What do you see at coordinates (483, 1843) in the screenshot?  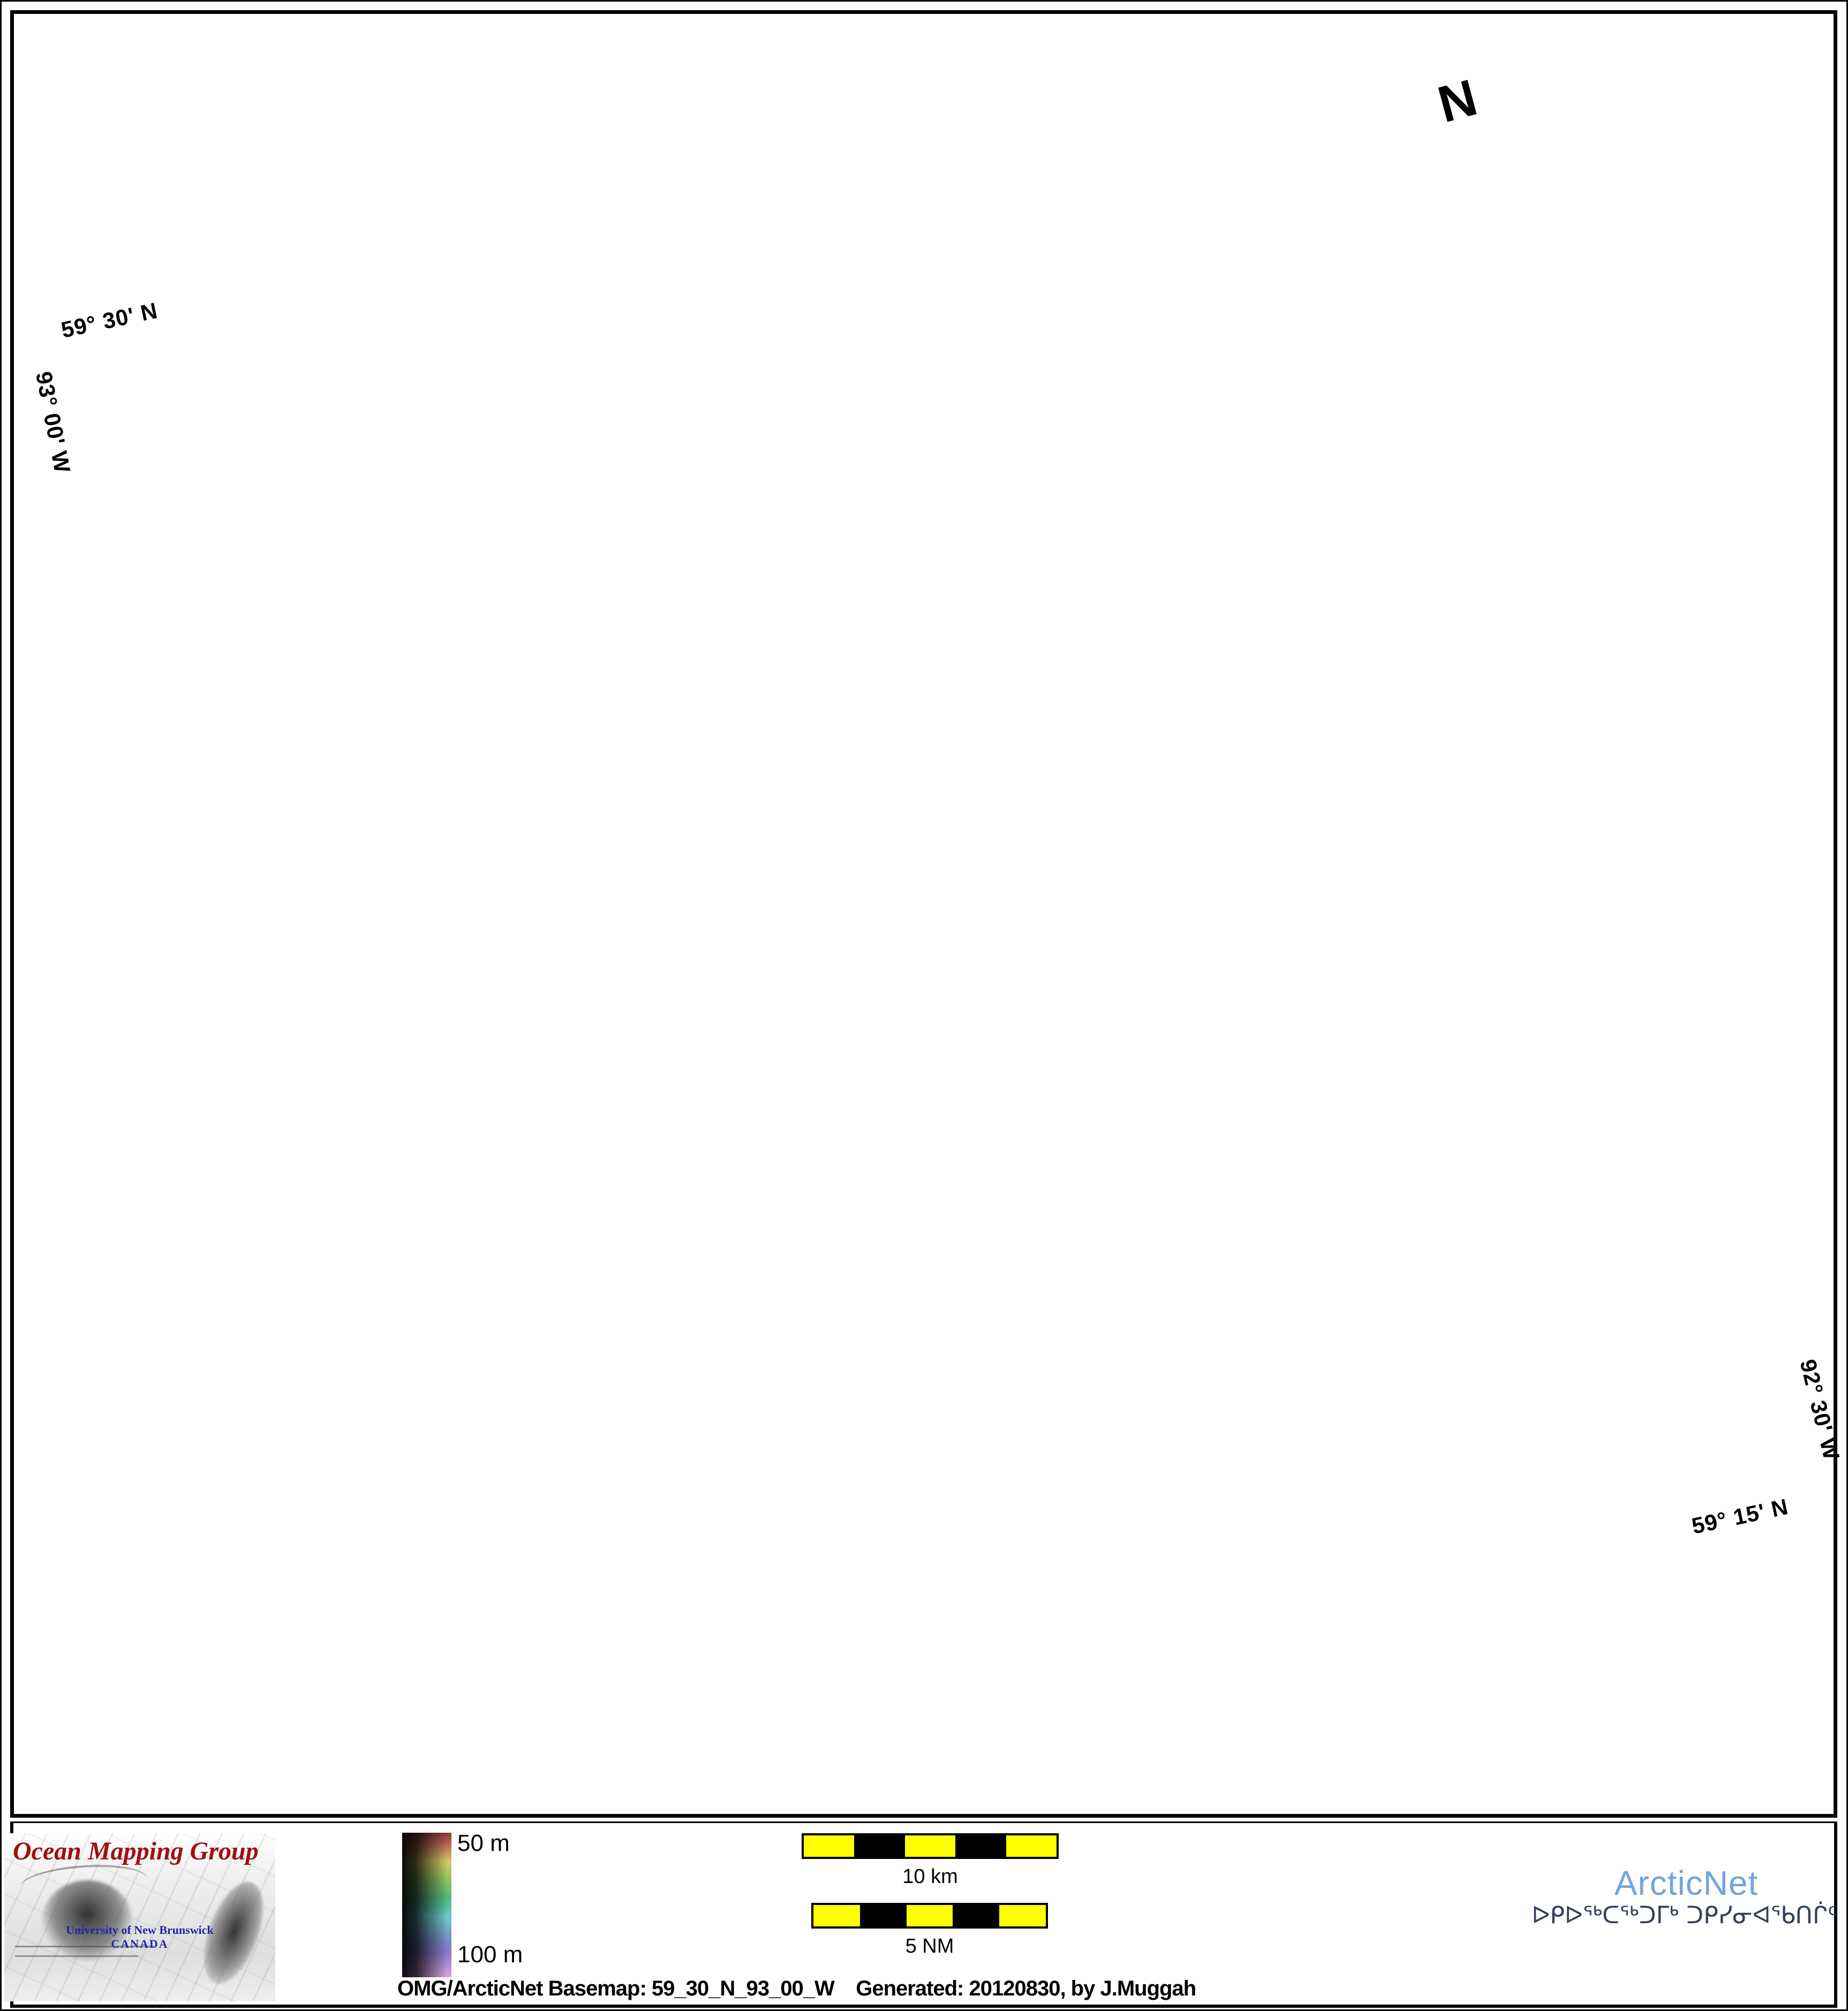 I see `depth-label-50m: 50 m` at bounding box center [483, 1843].